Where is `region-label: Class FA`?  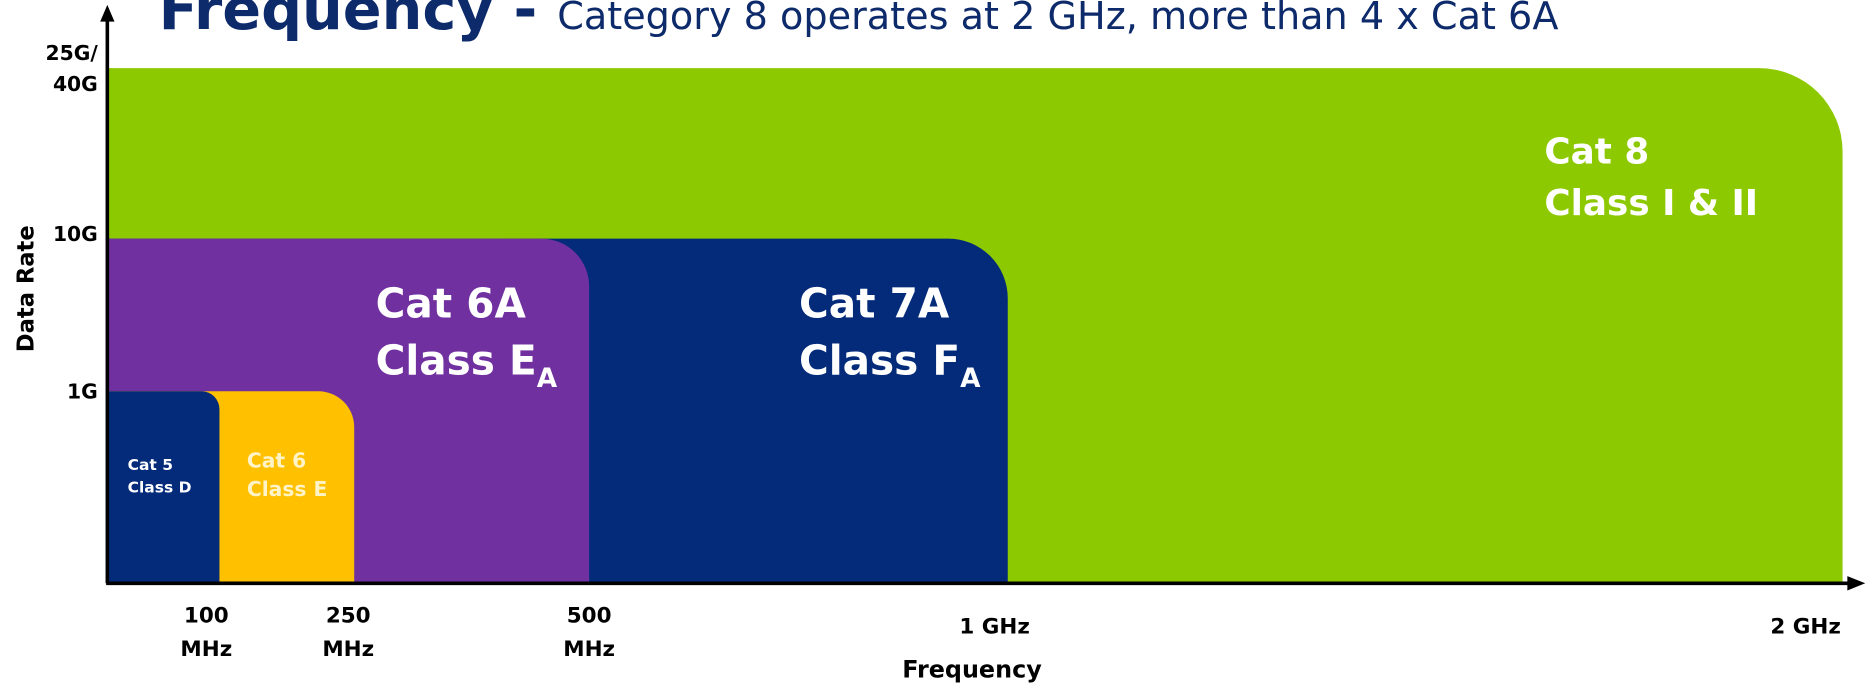
region-label: Class FA is located at coordinates (890, 365).